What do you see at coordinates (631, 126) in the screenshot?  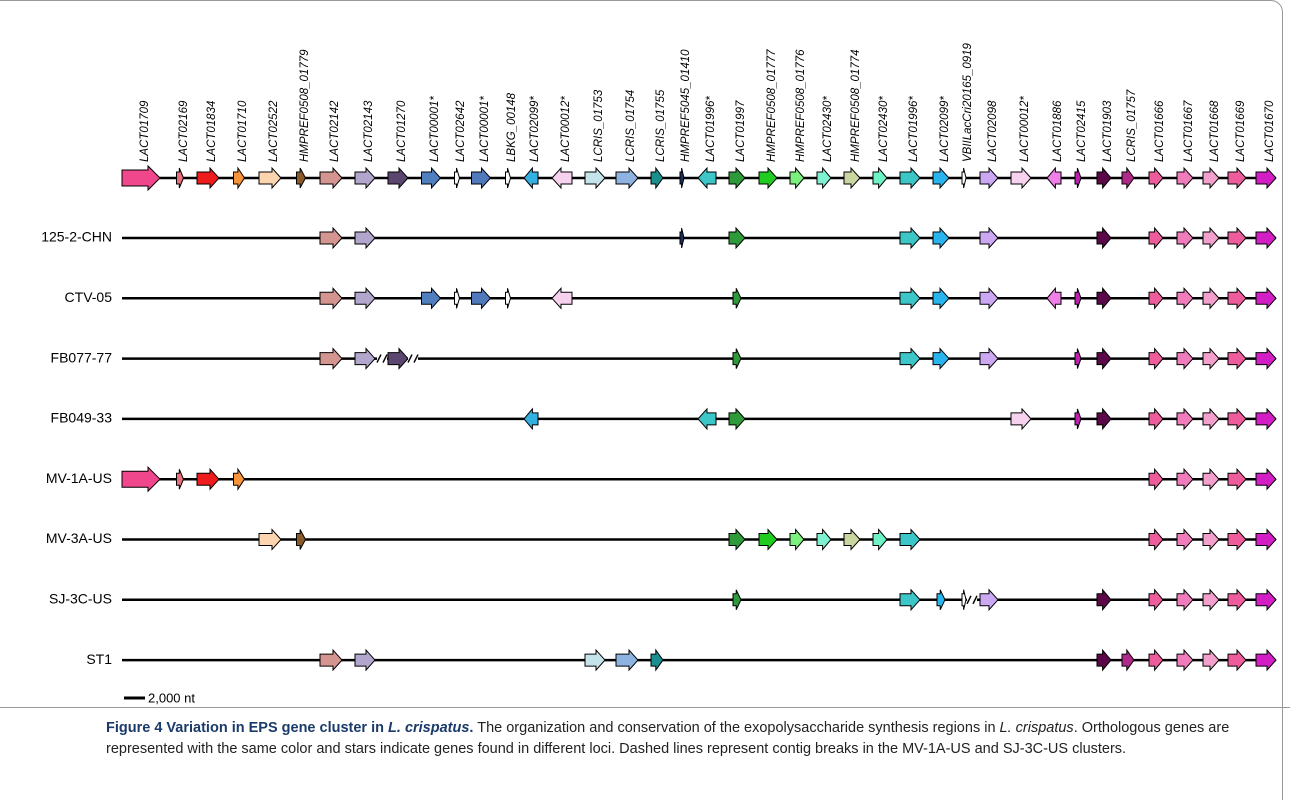 I see `gene-label: LCRIS_01754` at bounding box center [631, 126].